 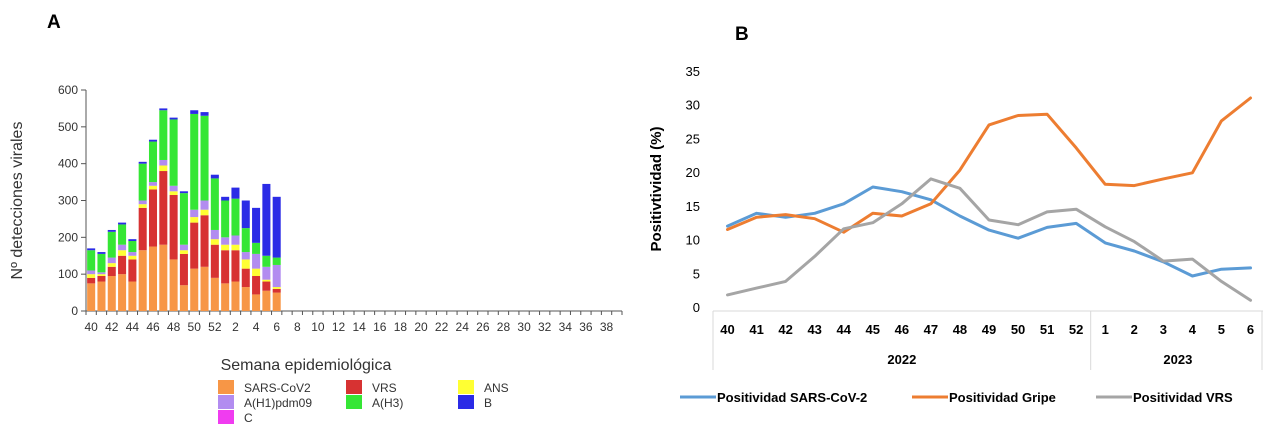 What do you see at coordinates (359, 327) in the screenshot?
I see `x-tick-label: 14` at bounding box center [359, 327].